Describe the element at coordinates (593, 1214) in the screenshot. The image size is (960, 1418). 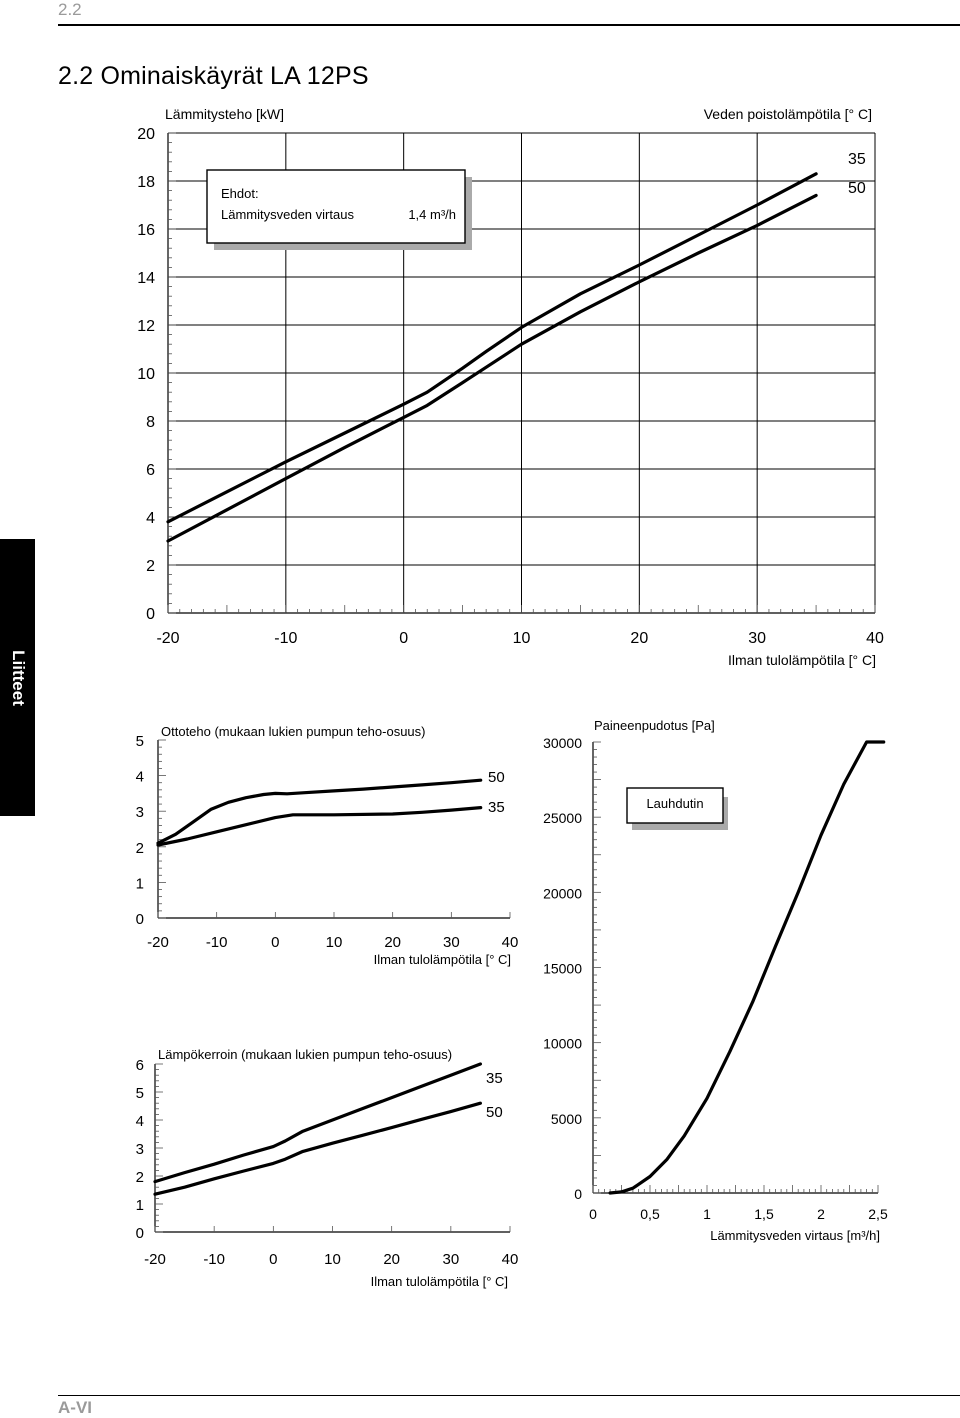
I see `pressure-x-tick-label: 0` at that location.